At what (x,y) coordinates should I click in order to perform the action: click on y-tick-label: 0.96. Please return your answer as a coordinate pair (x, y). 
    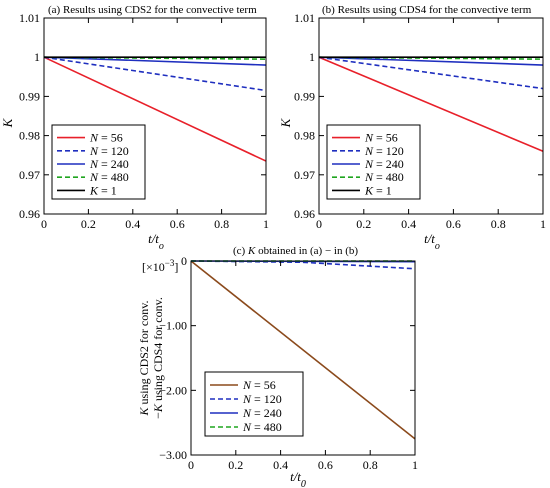
    Looking at the image, I should click on (29, 214).